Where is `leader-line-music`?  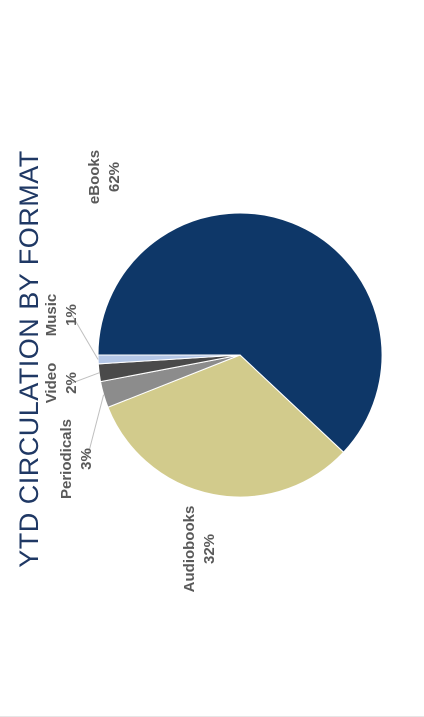
leader-line-music is located at coordinates (85, 337).